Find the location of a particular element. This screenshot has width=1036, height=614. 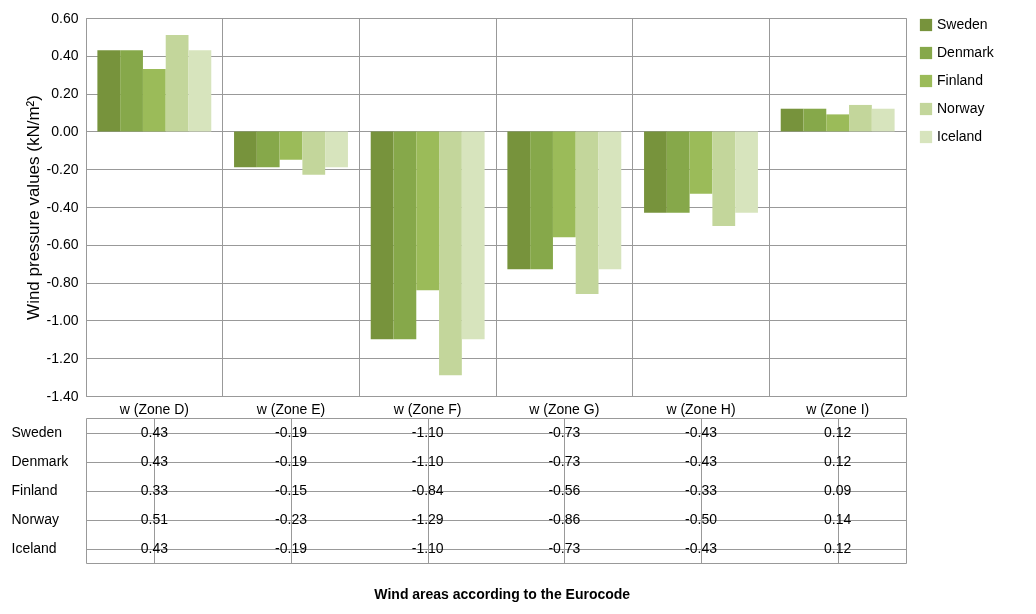

data-label: 0.14 is located at coordinates (838, 518).